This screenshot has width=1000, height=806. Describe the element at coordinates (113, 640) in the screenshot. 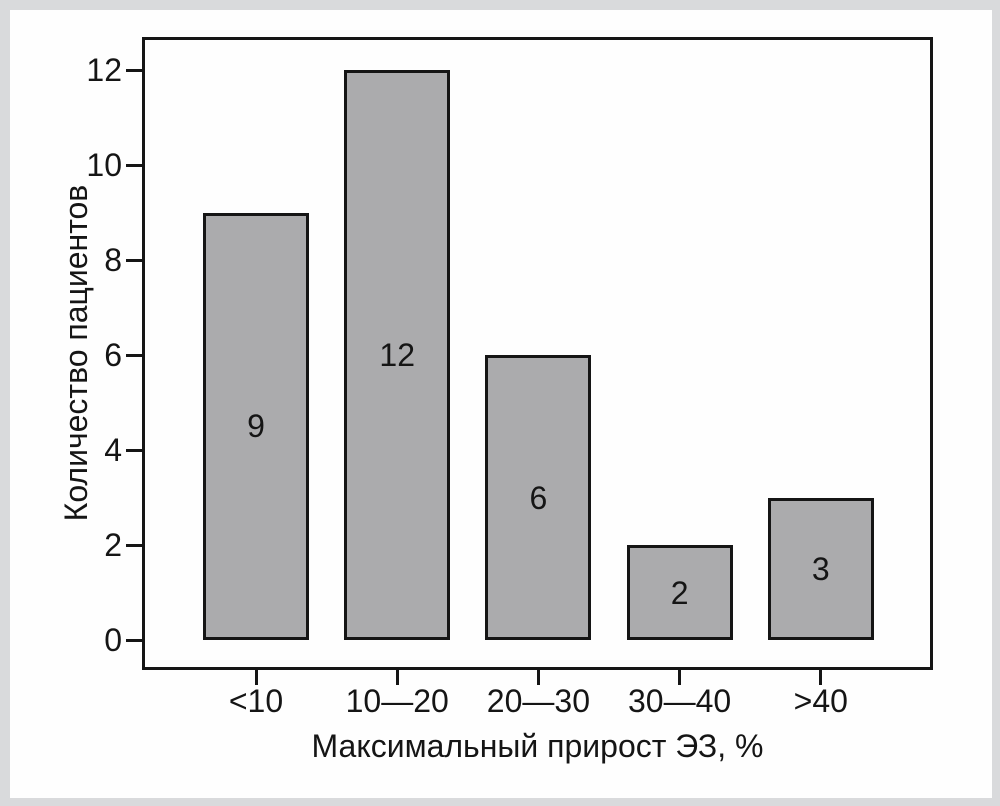

I see `y-tick-label: 0` at that location.